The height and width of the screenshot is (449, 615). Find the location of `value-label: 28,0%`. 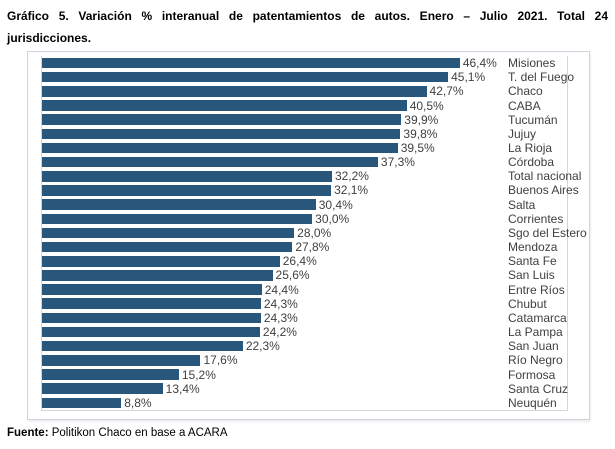

value-label: 28,0% is located at coordinates (314, 232).